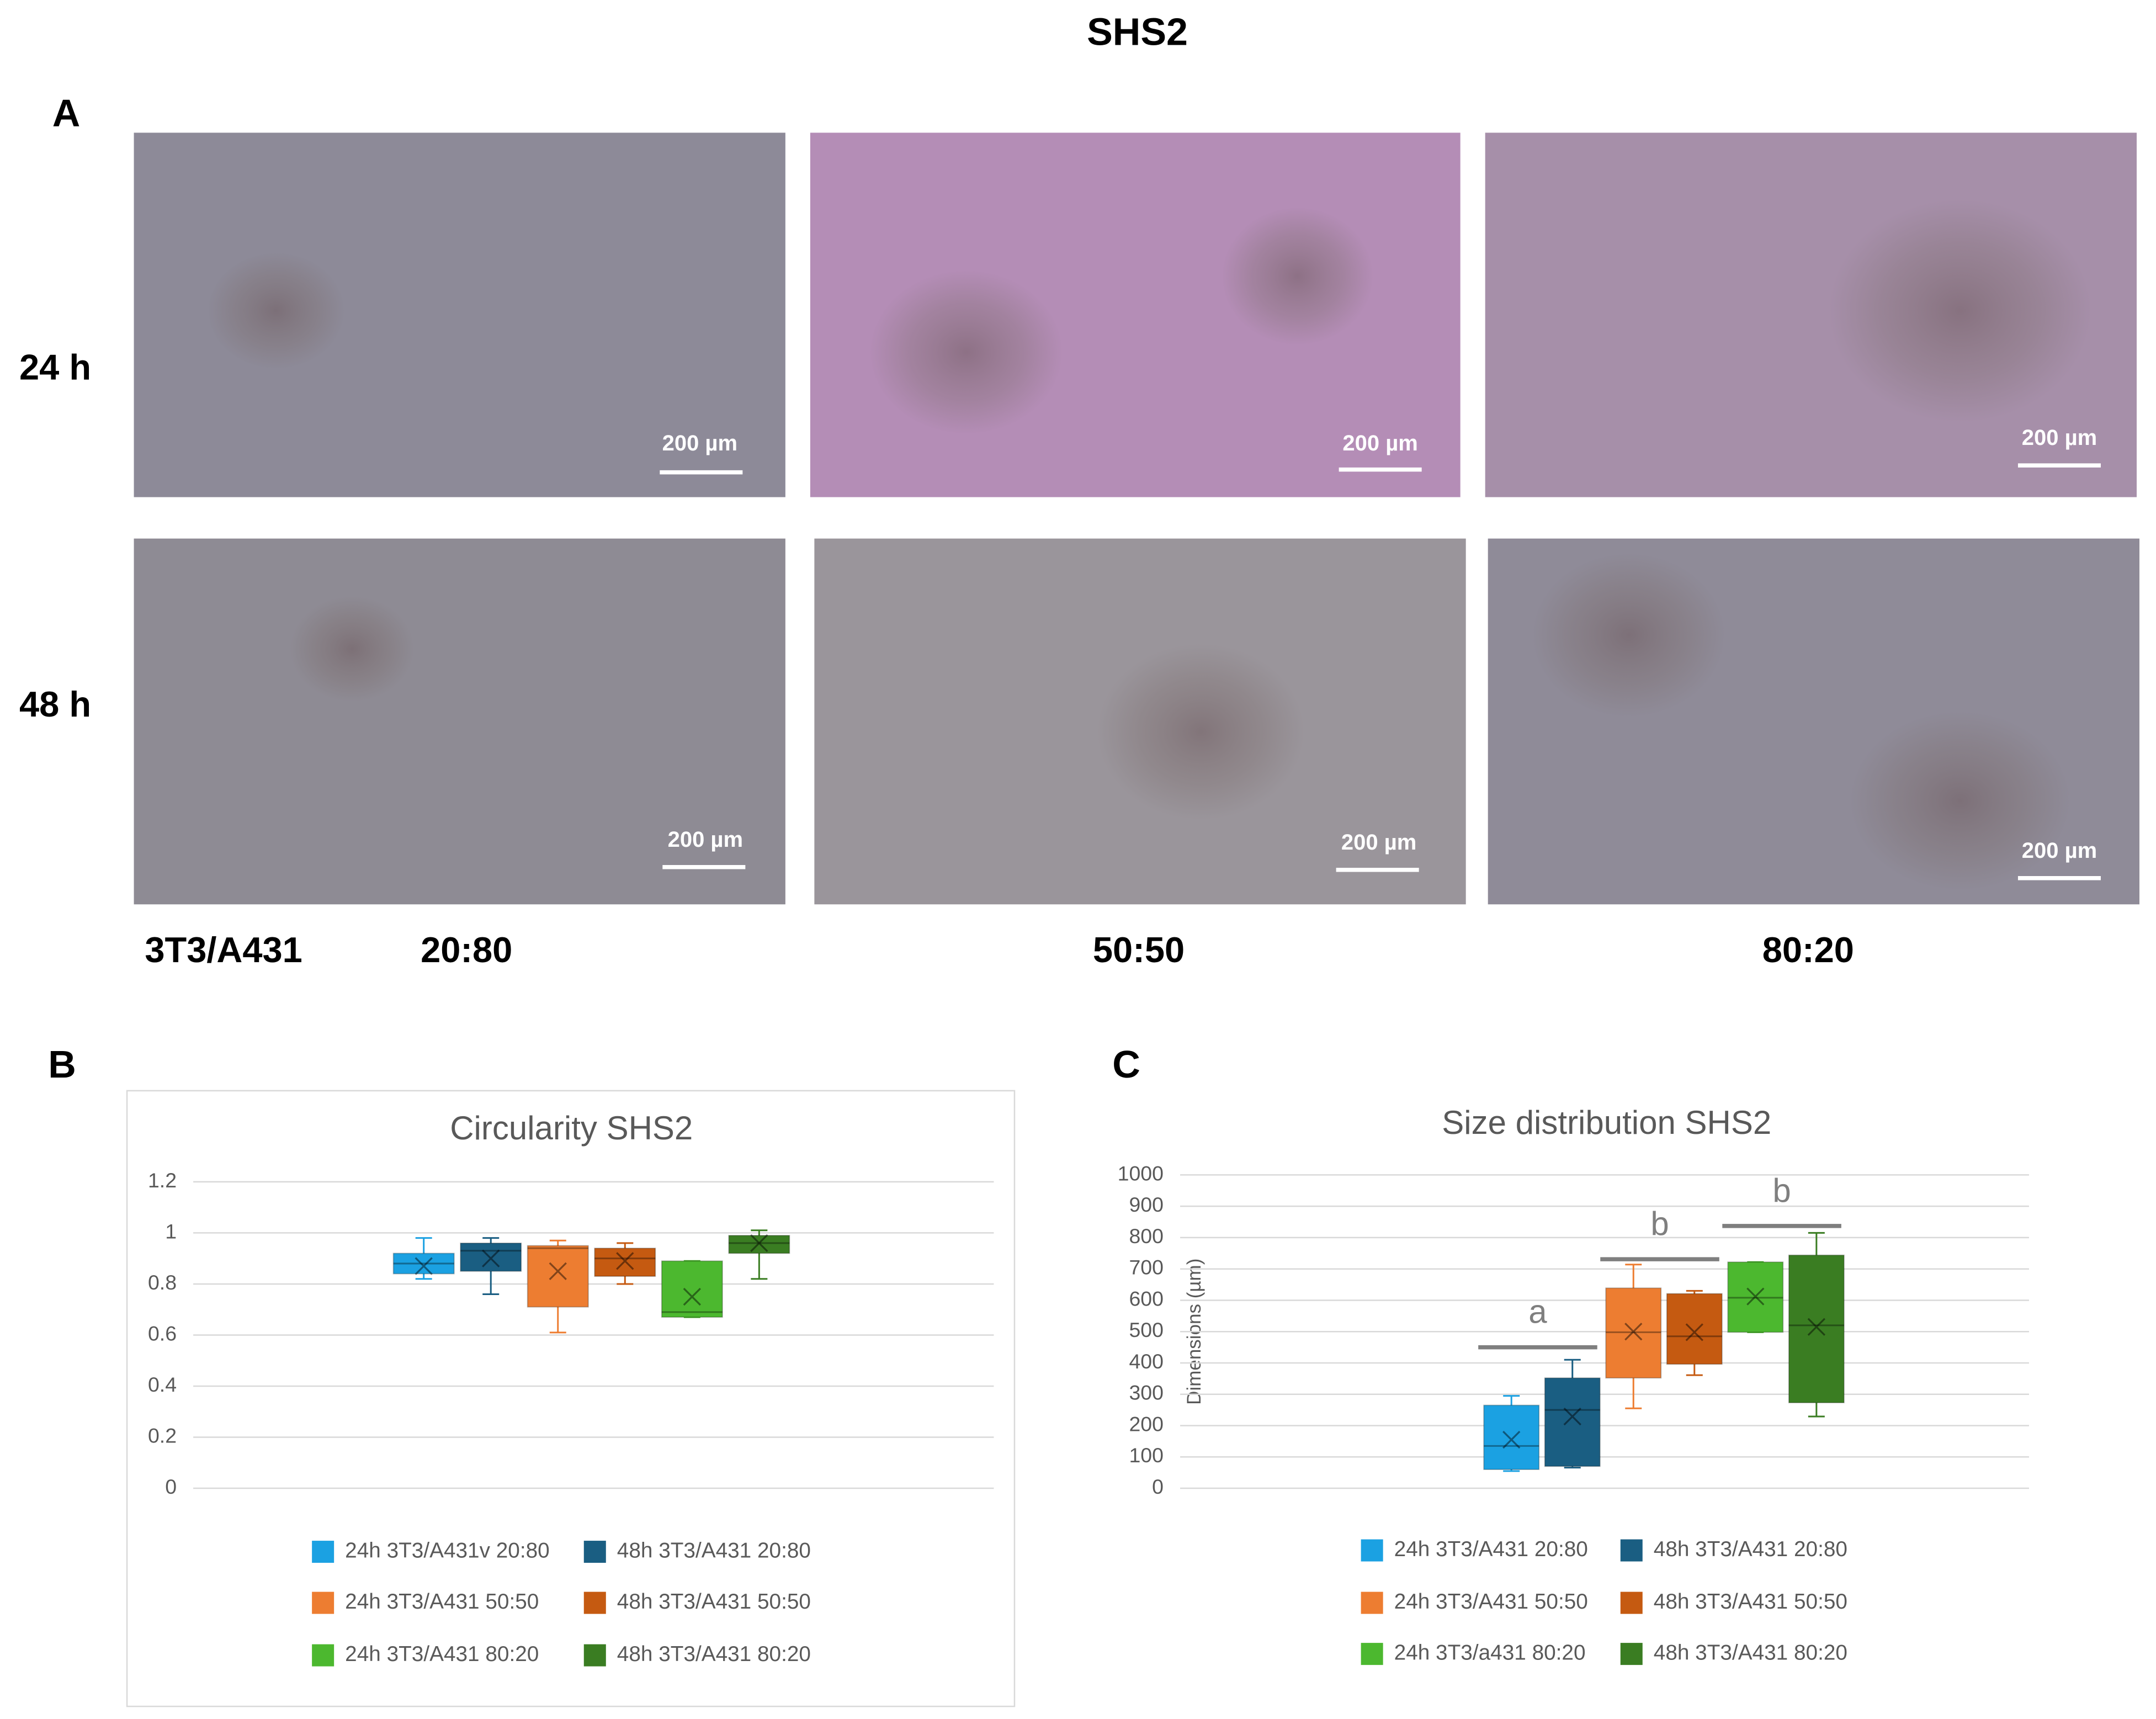 This screenshot has width=2156, height=1719. I want to click on column-label: 20:80, so click(467, 950).